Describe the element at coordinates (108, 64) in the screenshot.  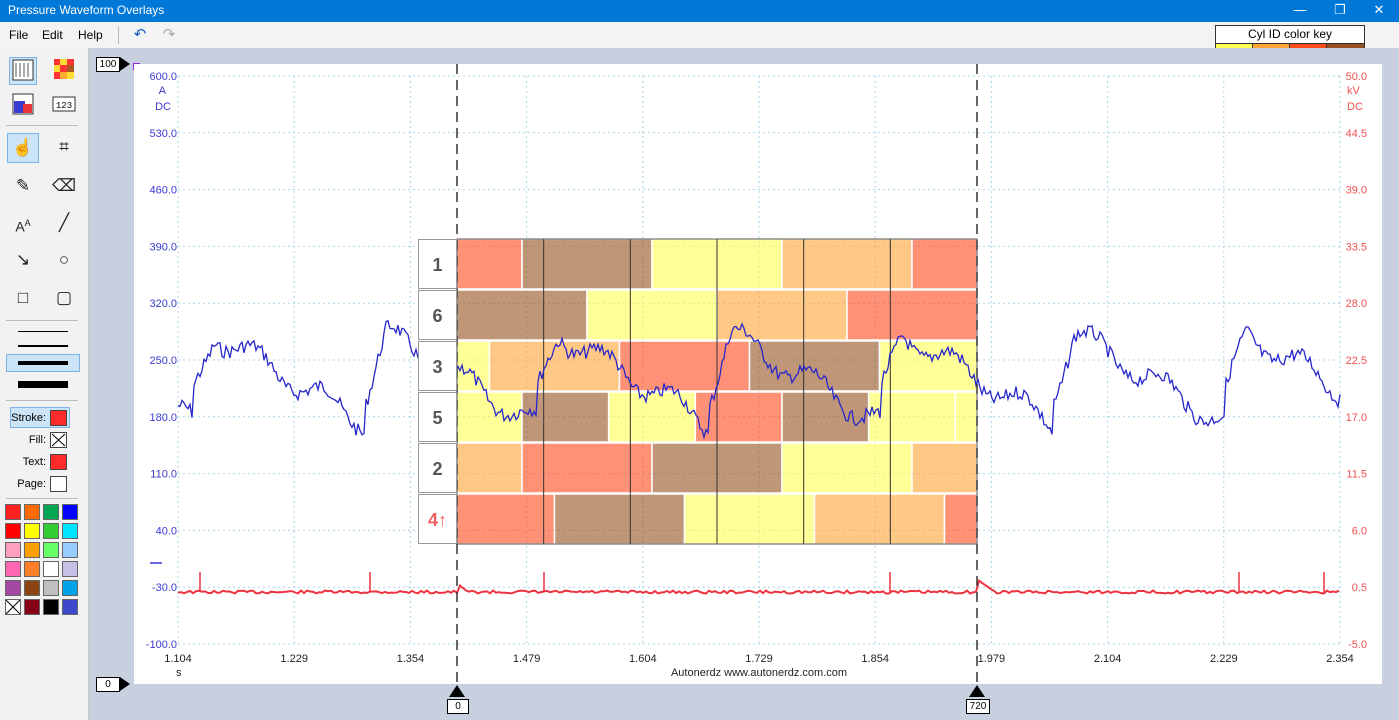
I see `top-level-marker: 100` at that location.